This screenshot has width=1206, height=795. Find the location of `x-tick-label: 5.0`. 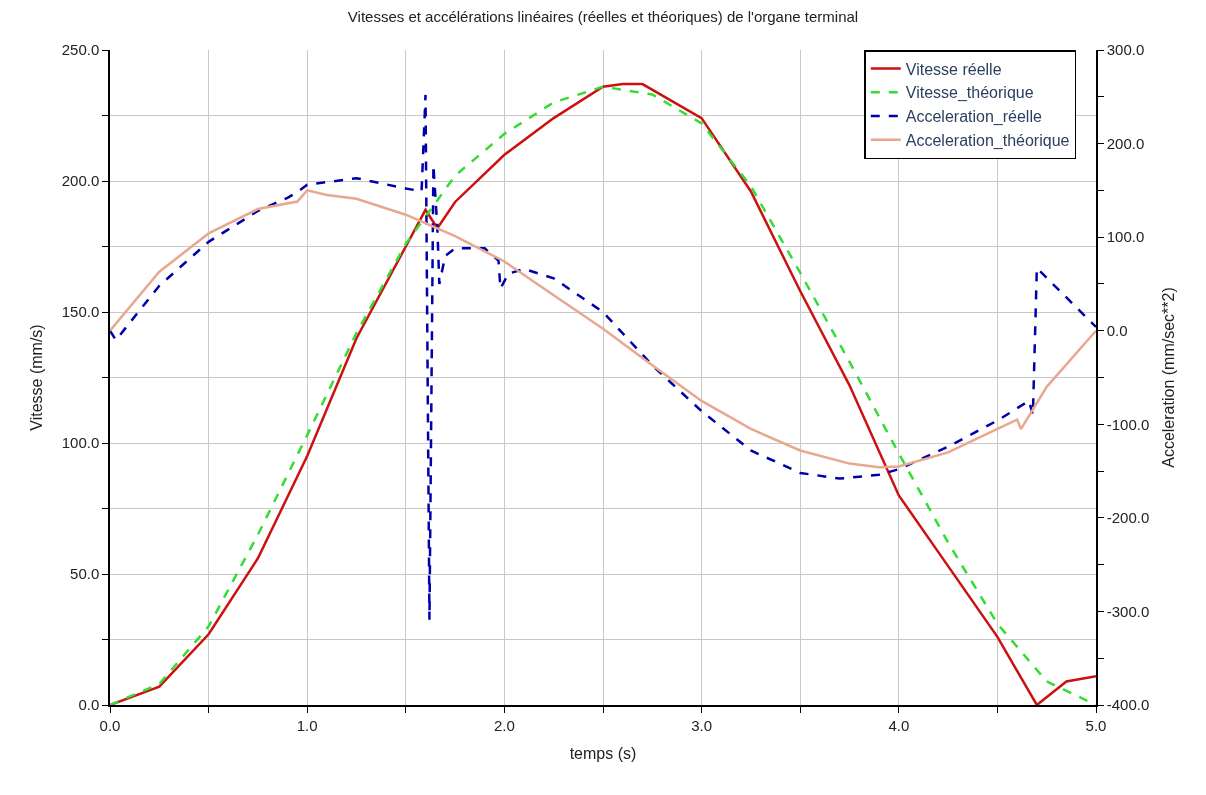

x-tick-label: 5.0 is located at coordinates (1096, 725).